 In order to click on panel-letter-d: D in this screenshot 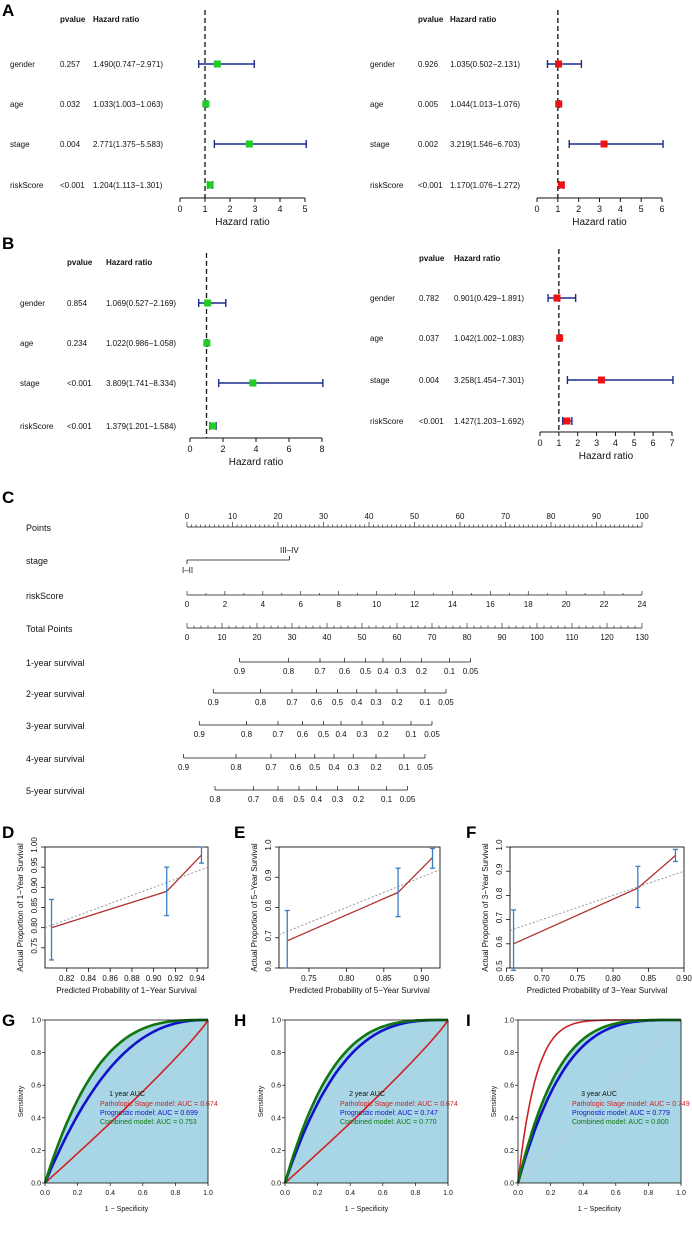, I will do `click(8, 832)`.